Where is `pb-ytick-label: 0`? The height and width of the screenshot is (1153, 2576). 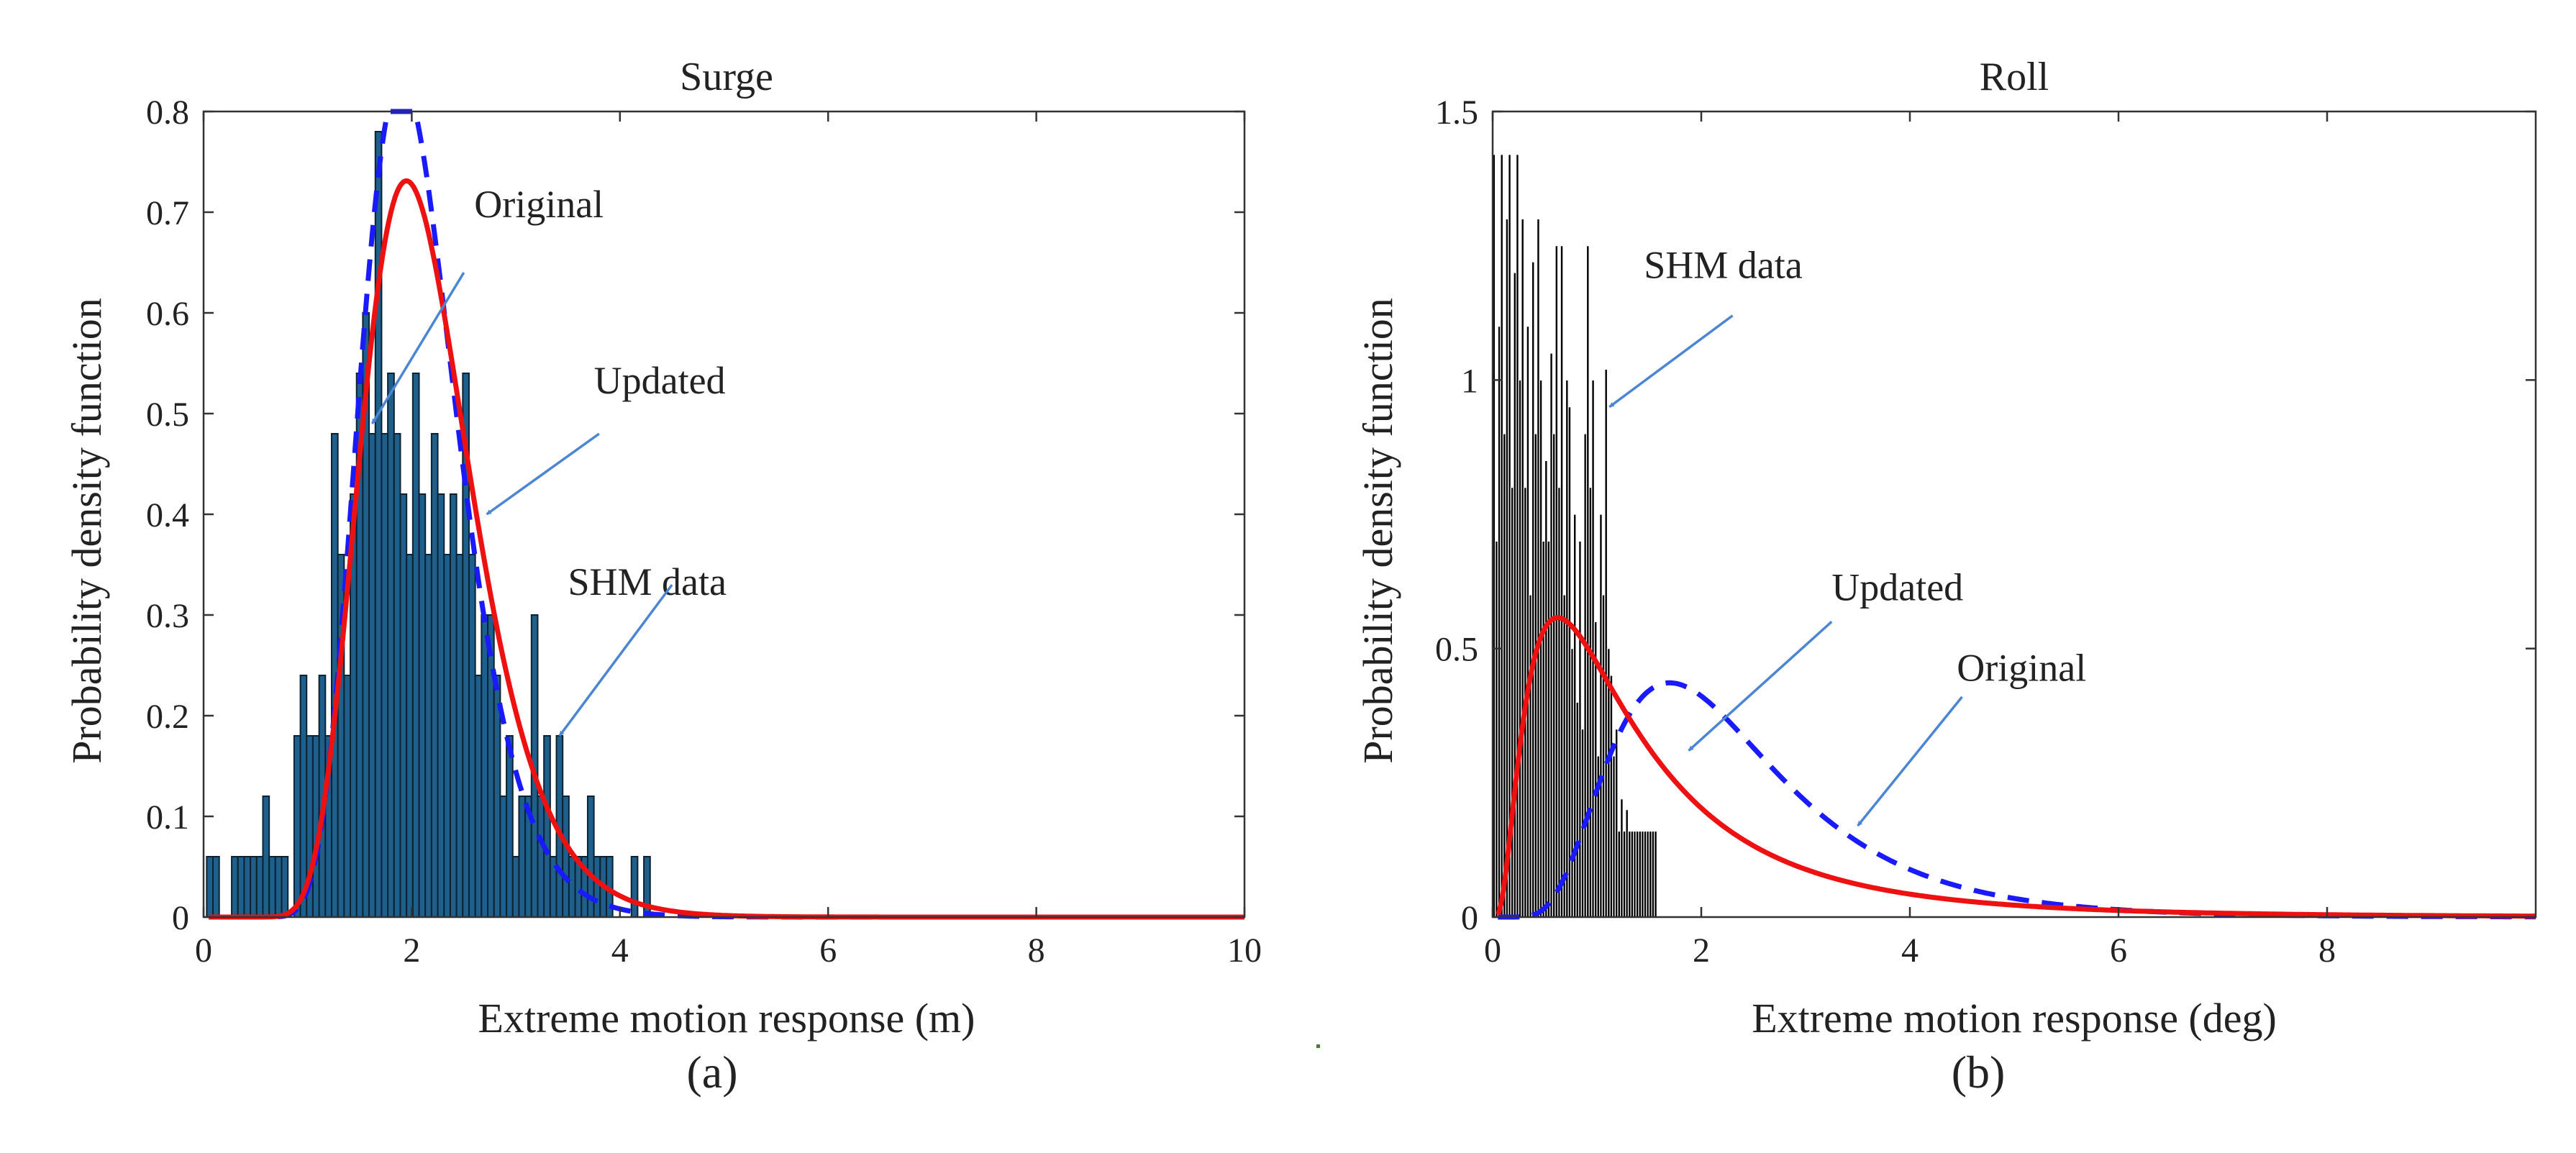
pb-ytick-label: 0 is located at coordinates (1469, 918).